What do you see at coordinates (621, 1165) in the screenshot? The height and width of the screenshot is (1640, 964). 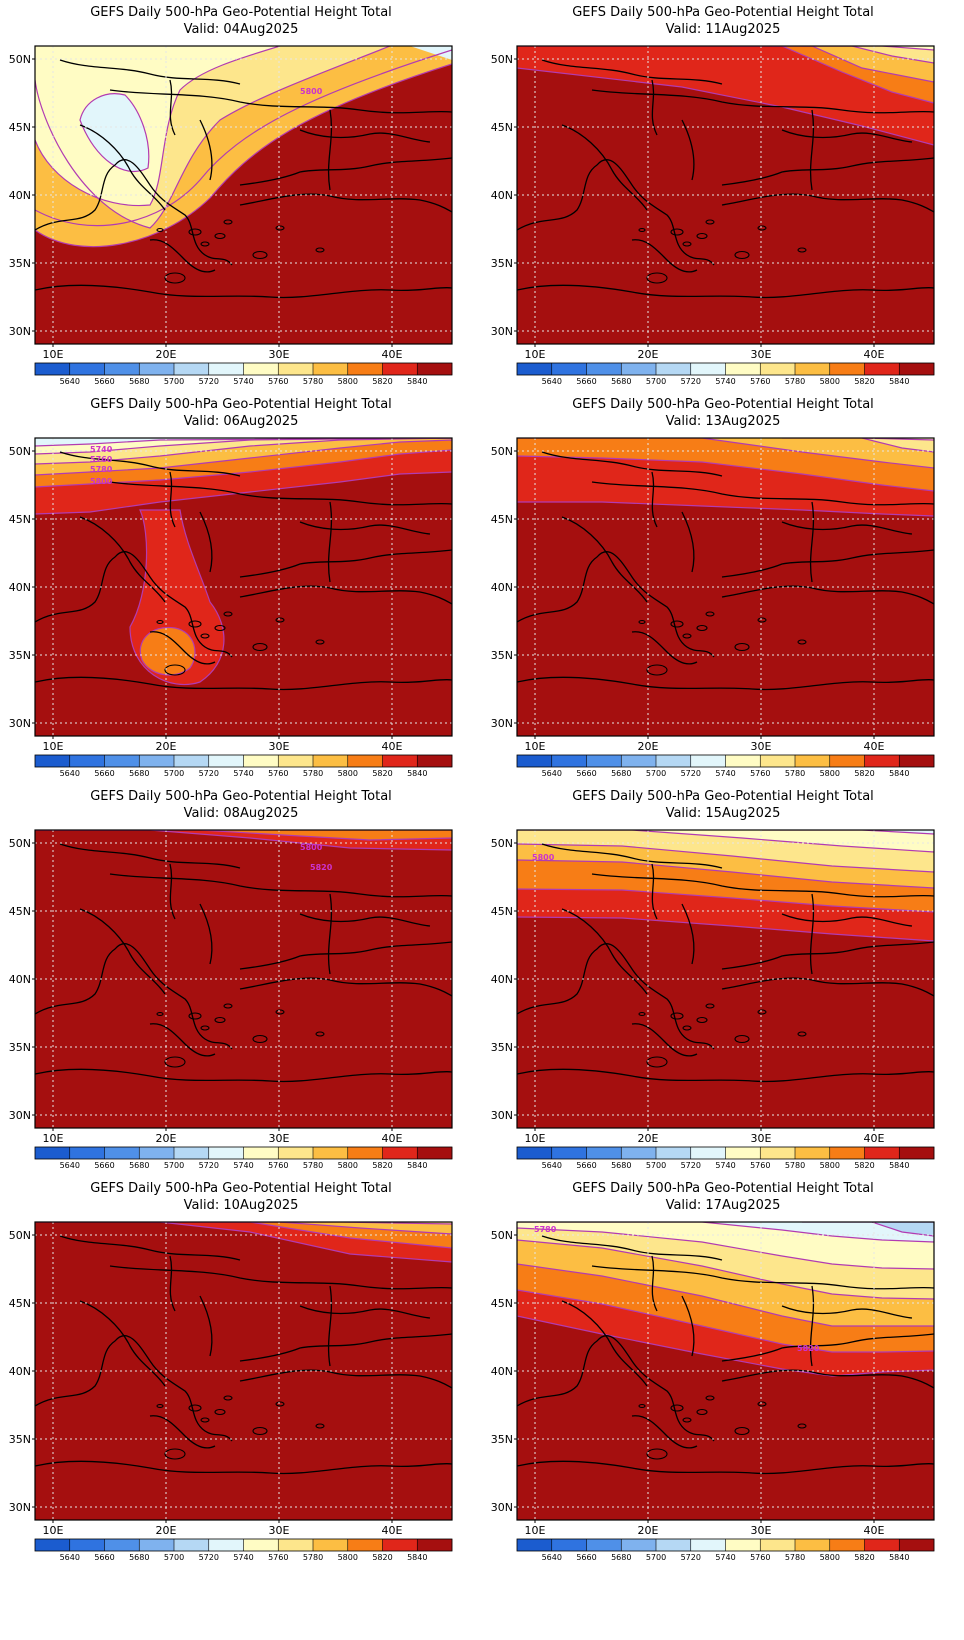 I see `colorbar-label: 5680` at bounding box center [621, 1165].